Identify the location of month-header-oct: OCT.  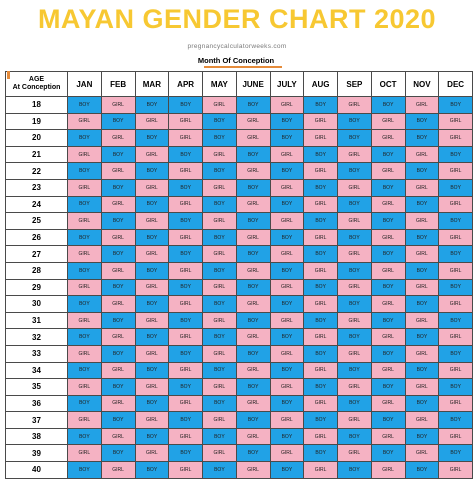
(388, 84).